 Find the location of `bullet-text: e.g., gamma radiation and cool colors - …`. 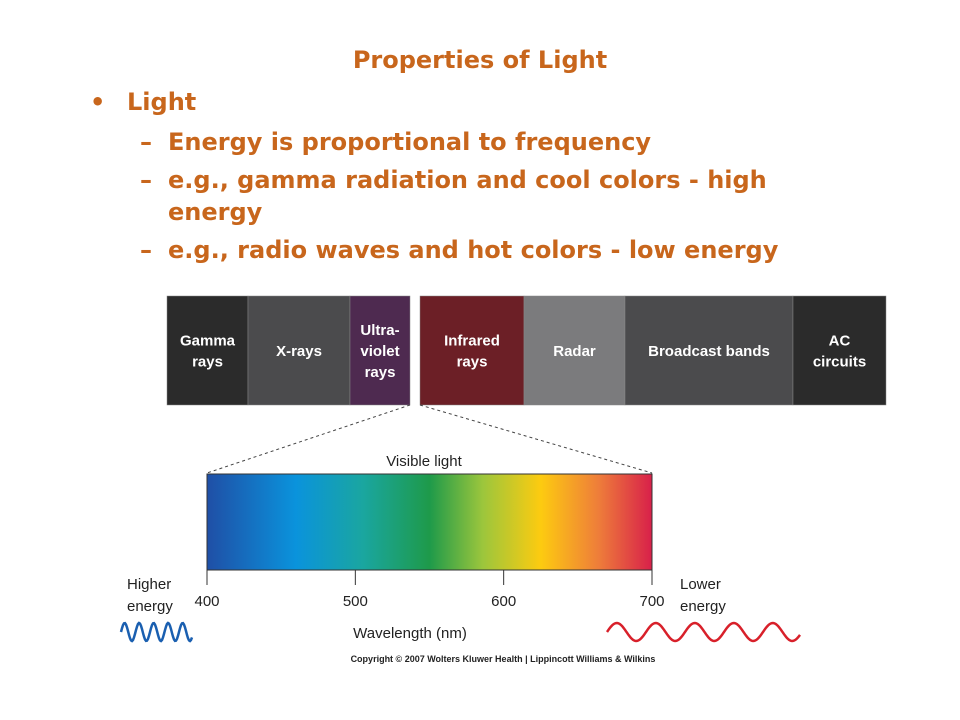

bullet-text: e.g., gamma radiation and cool colors - … is located at coordinates (467, 180).